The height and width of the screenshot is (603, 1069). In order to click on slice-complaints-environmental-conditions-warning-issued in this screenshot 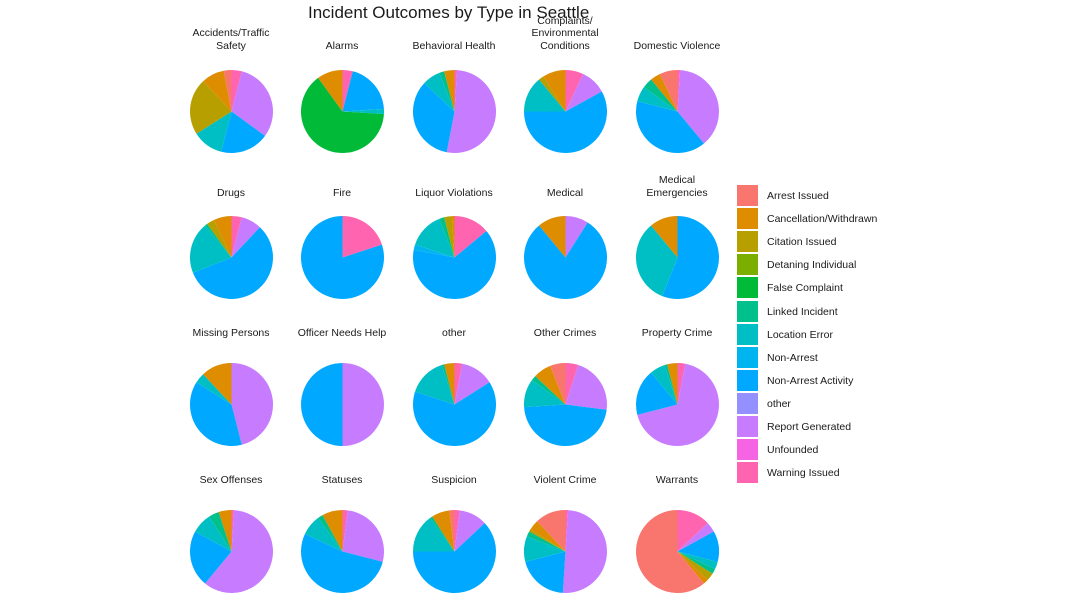, I will do `click(574, 90)`.